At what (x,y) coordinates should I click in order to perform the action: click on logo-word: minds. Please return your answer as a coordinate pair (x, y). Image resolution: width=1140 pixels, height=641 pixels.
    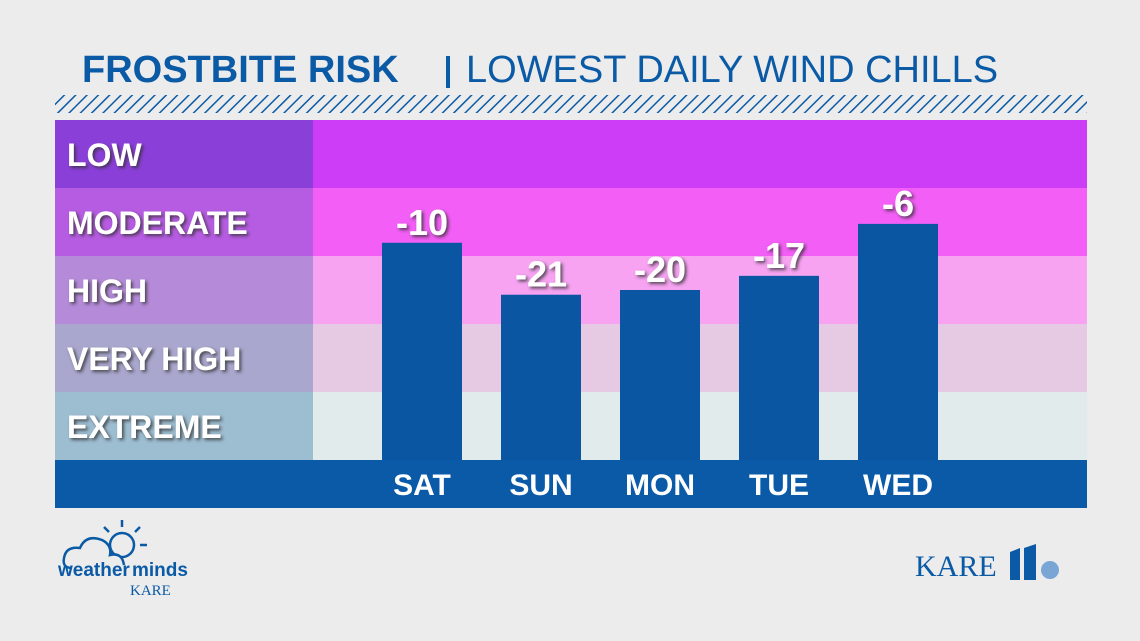
    Looking at the image, I should click on (160, 570).